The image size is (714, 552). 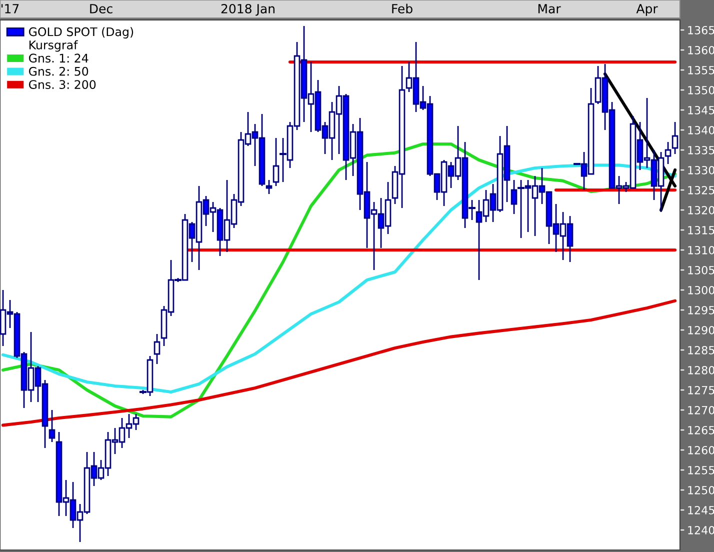 I want to click on y-tick-label: 1270, so click(x=701, y=410).